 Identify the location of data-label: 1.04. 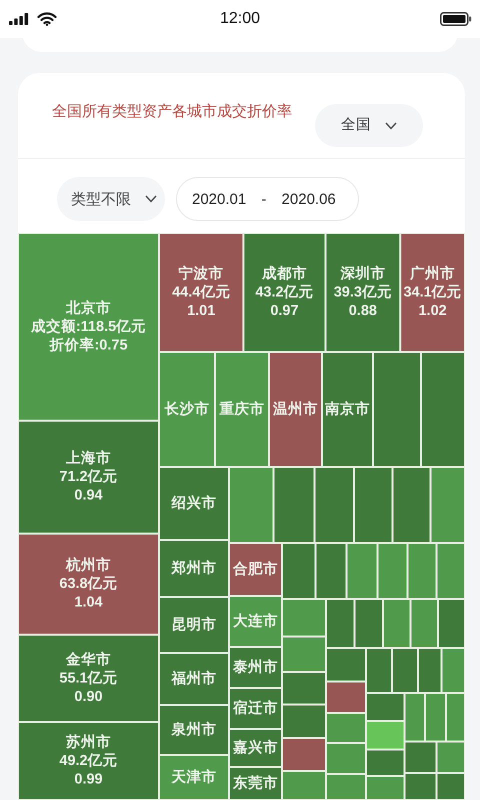
(88, 602).